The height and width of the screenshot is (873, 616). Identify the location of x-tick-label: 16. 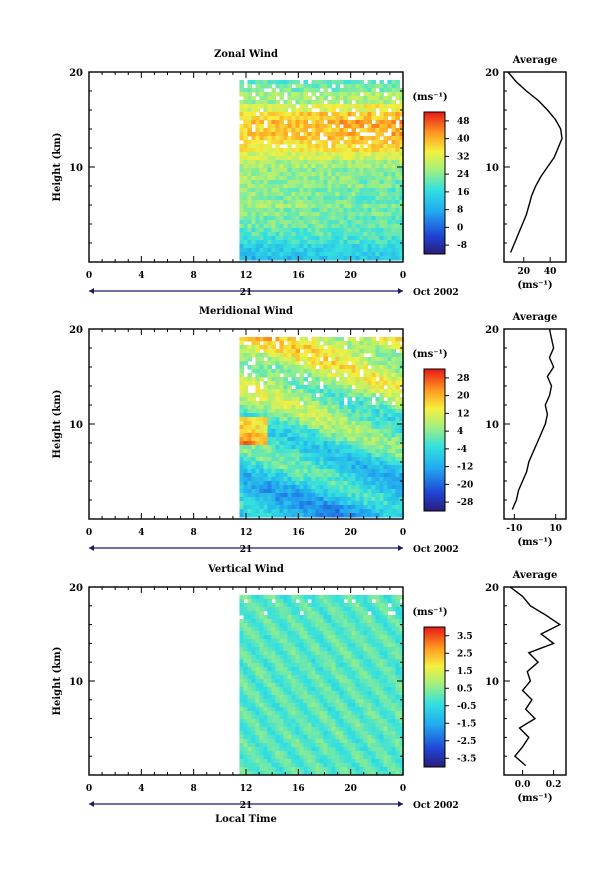
(298, 533).